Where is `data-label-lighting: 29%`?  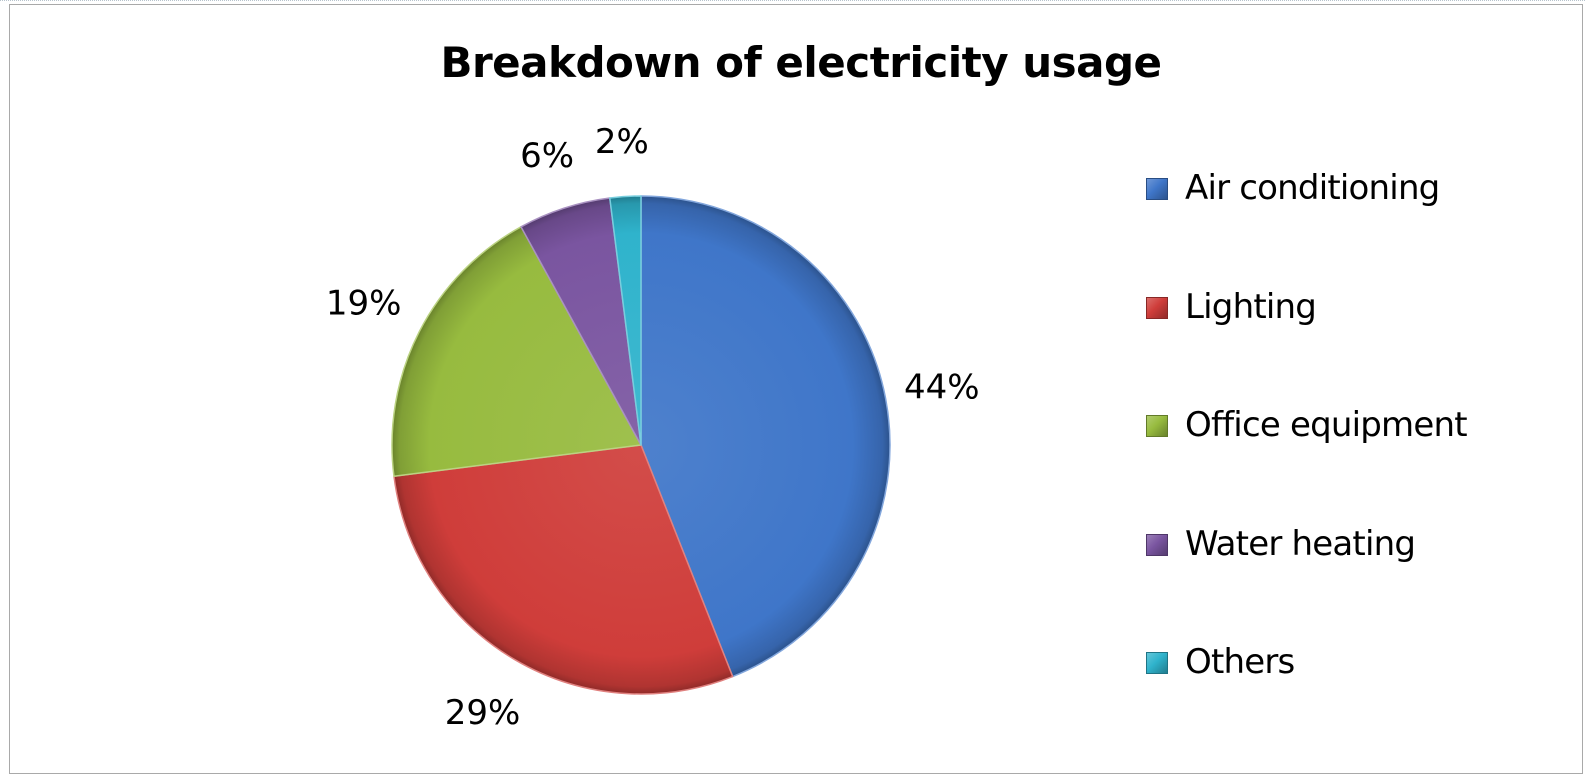
data-label-lighting: 29% is located at coordinates (483, 713).